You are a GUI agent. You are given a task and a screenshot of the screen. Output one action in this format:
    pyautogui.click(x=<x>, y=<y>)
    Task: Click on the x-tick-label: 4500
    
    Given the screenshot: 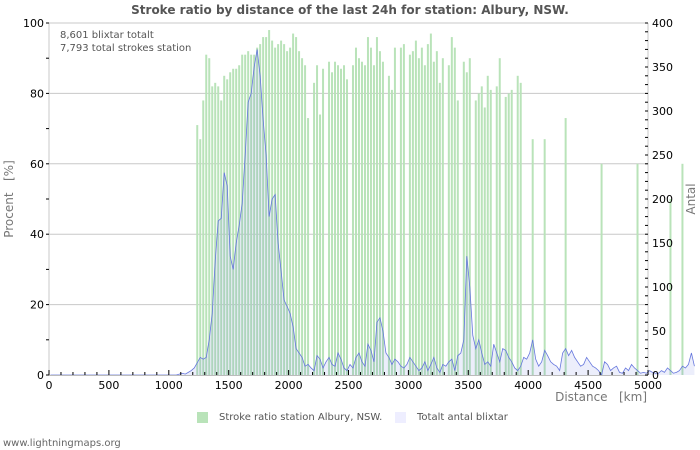 What is the action you would take?
    pyautogui.click(x=588, y=385)
    